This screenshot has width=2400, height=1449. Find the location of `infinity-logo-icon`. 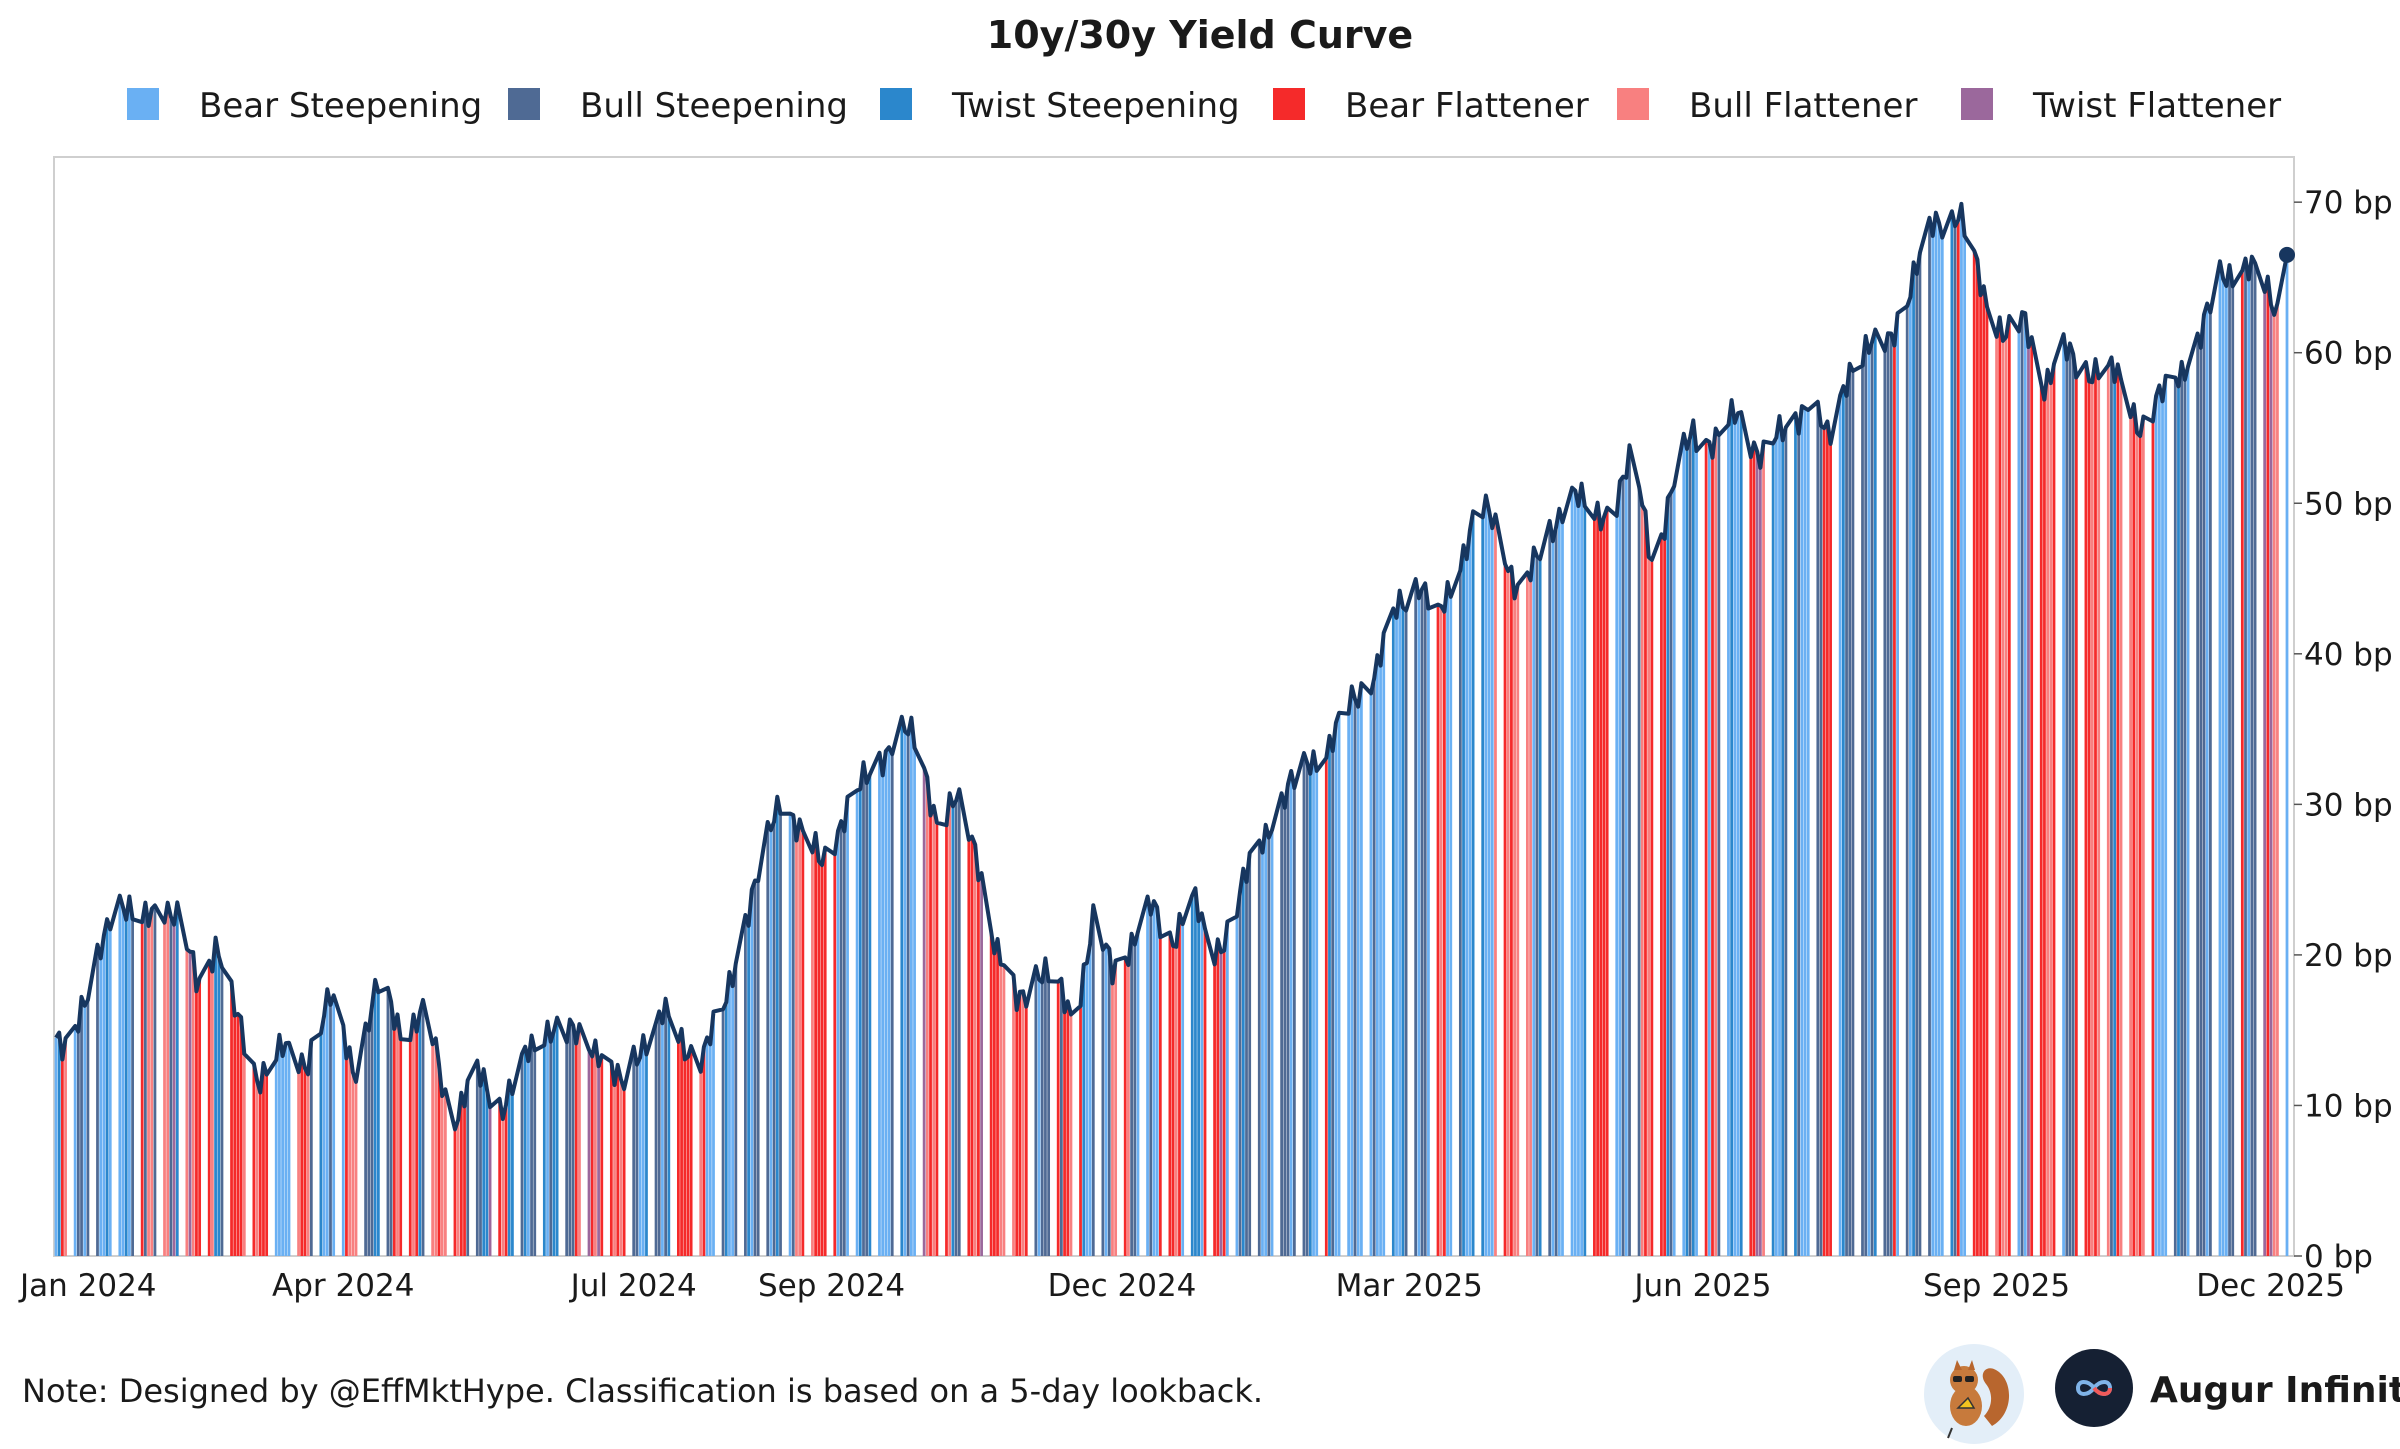

infinity-logo-icon is located at coordinates (2094, 1388).